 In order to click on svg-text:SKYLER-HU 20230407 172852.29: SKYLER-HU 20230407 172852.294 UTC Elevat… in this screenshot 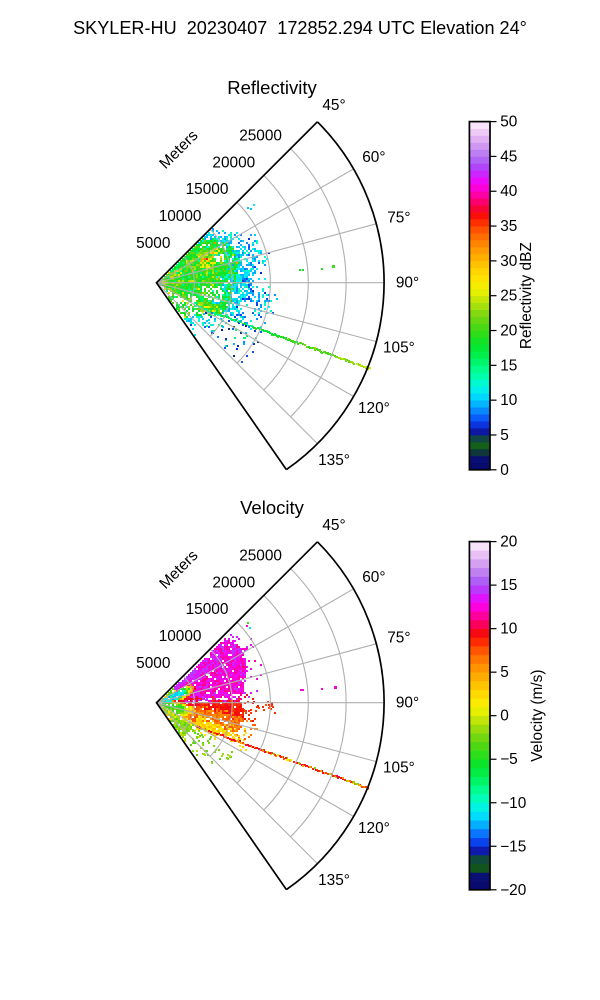, I will do `click(300, 28)`.